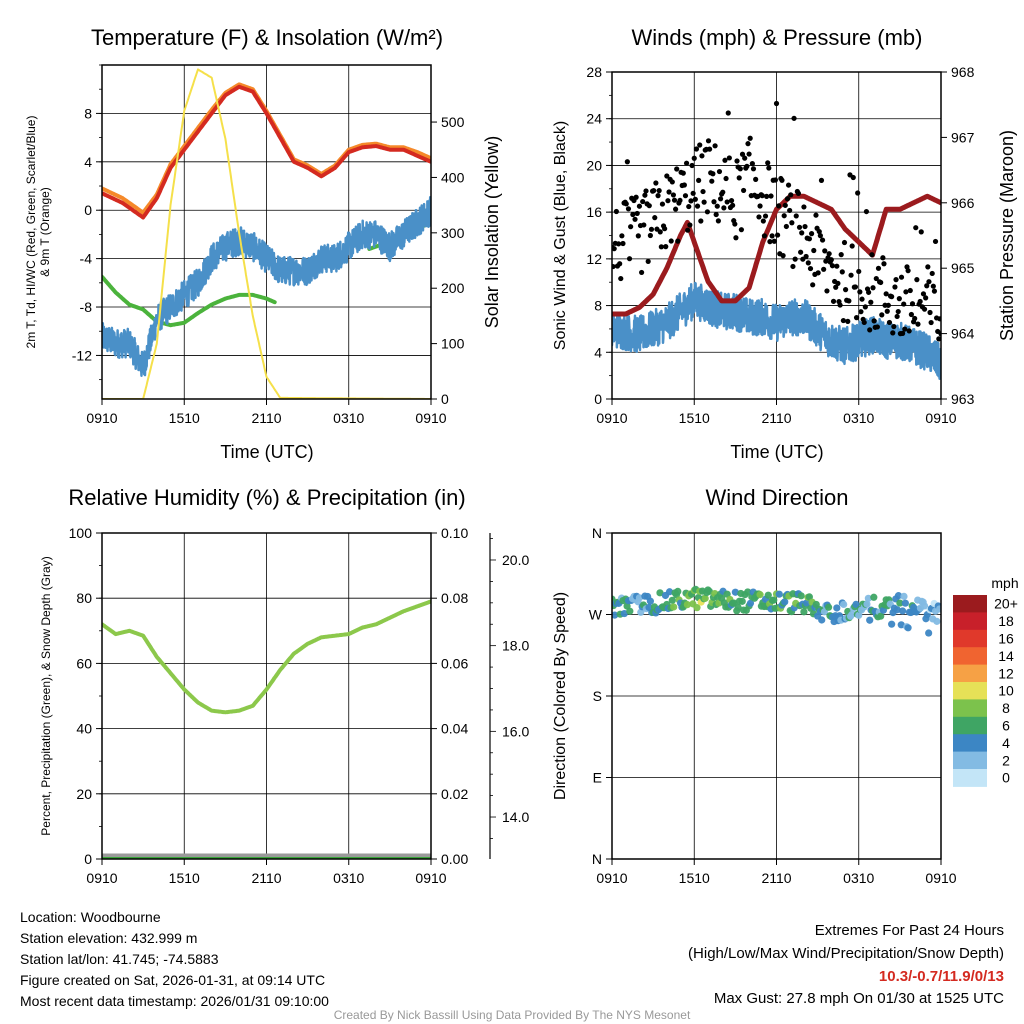 Image resolution: width=1024 pixels, height=1024 pixels. Describe the element at coordinates (776, 452) in the screenshot. I see `x-axis-label: Time (UTC)` at that location.